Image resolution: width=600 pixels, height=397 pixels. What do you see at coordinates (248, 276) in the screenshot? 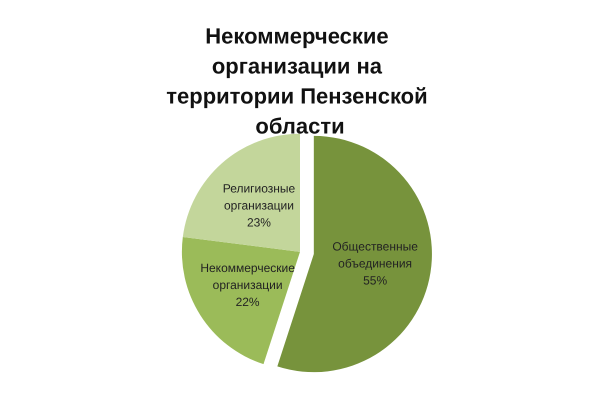
I see `slice-label: Некоммерческие организации` at bounding box center [248, 276].